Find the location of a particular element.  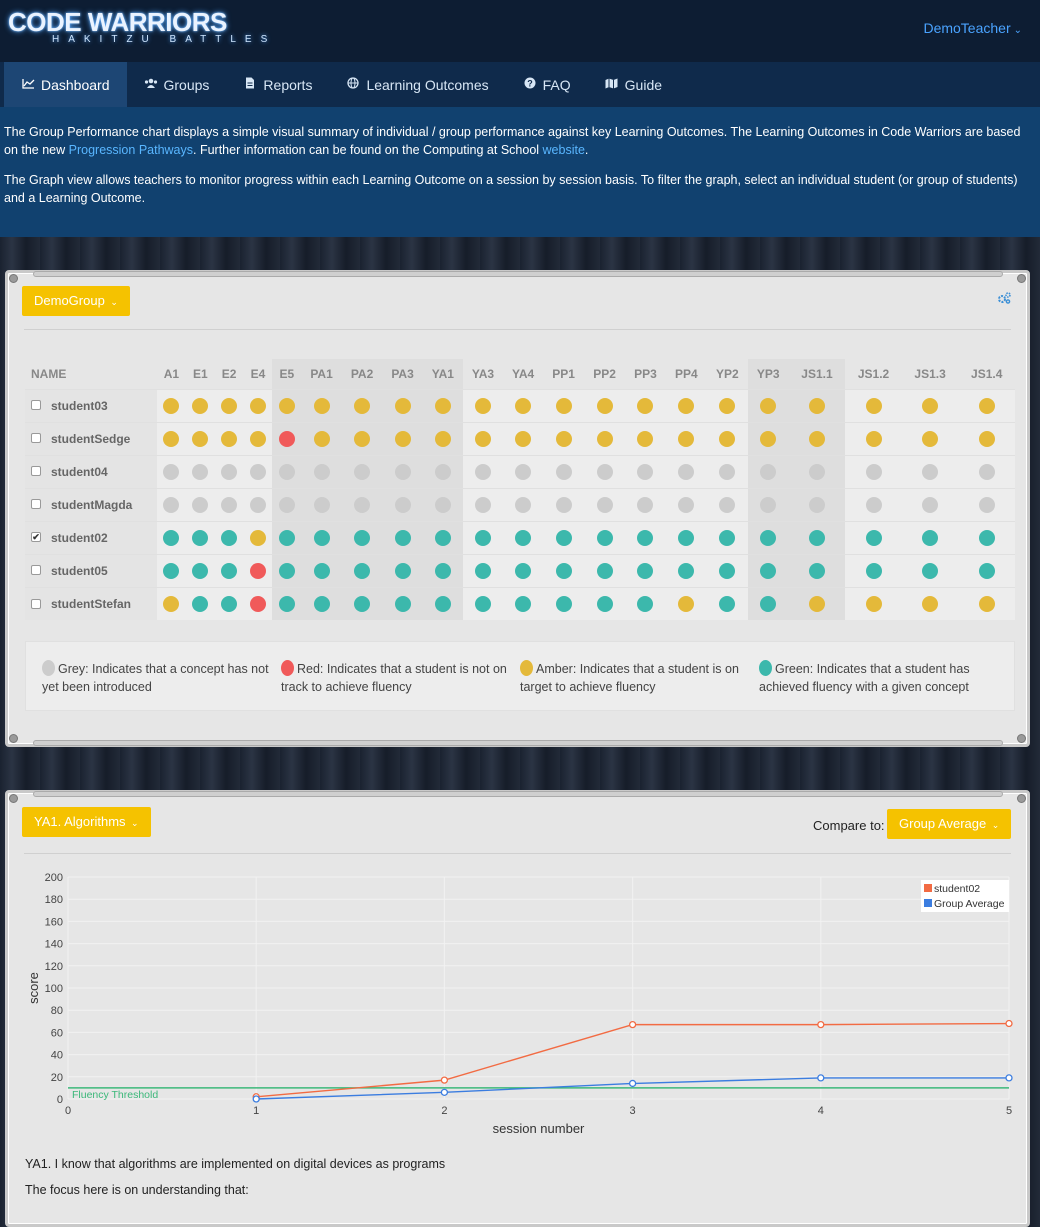

student-checkbox is located at coordinates (36, 504).